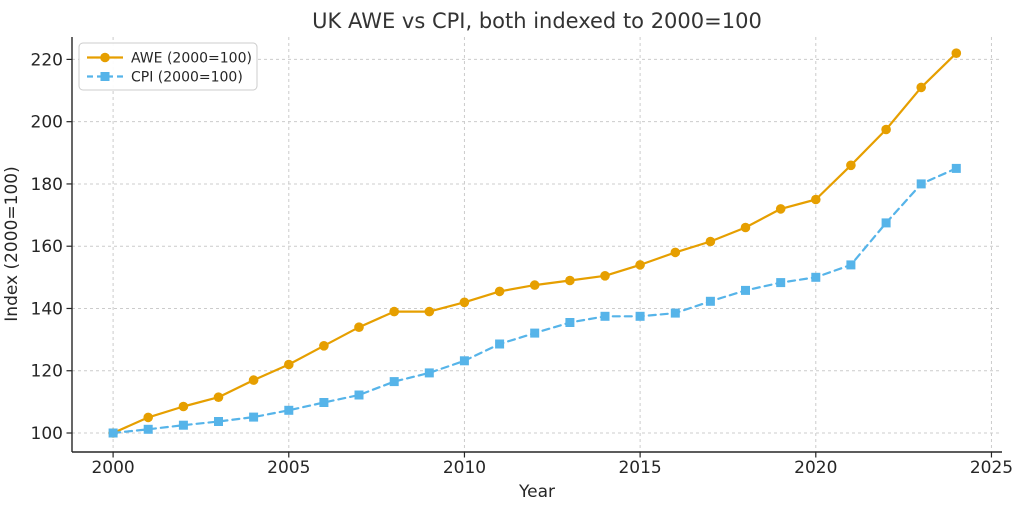  I want to click on legend-label-awe: AWE (2000=100), so click(191, 59).